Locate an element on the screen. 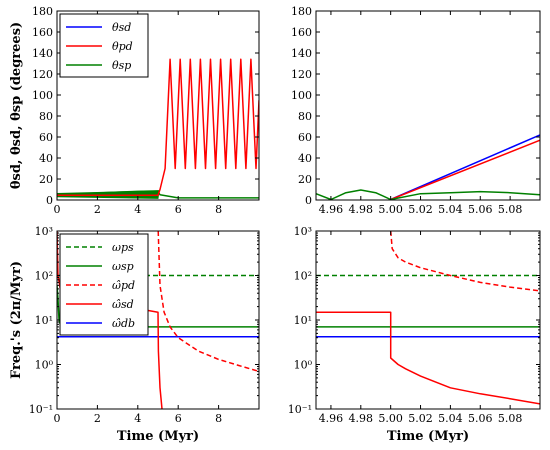 The height and width of the screenshot is (450, 550). legend-label: ω̂sd is located at coordinates (123, 304).